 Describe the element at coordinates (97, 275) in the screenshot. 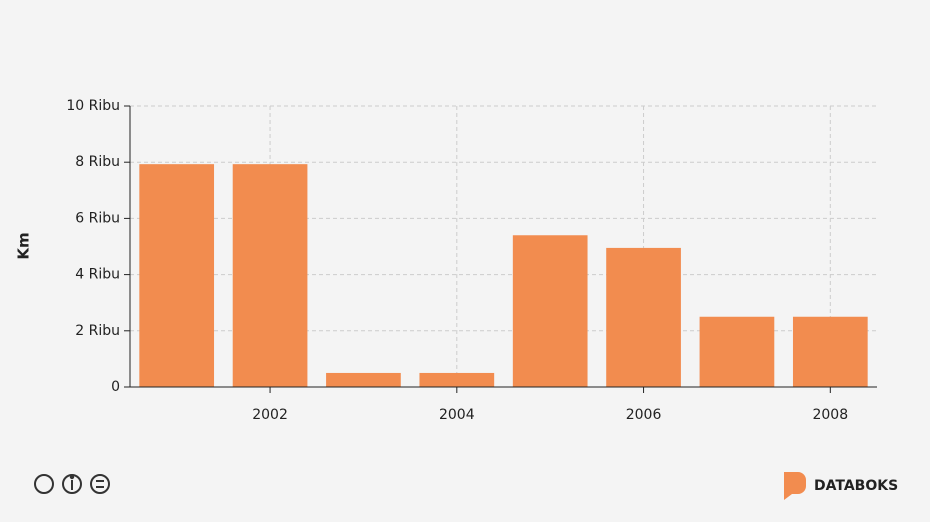

I see `y-tick-label: 4 Ribu` at that location.